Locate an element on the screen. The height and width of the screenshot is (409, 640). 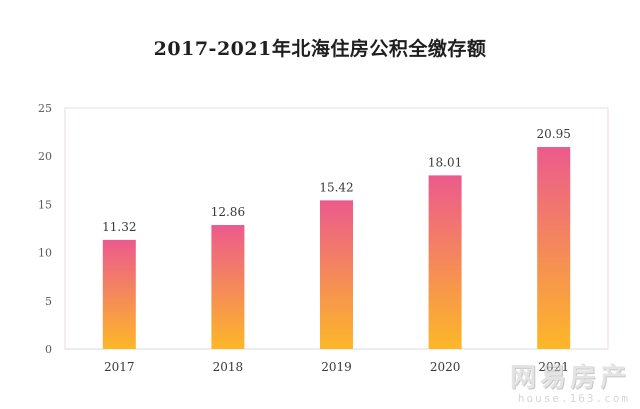
x-tick-label-2019: 2019 is located at coordinates (336, 367).